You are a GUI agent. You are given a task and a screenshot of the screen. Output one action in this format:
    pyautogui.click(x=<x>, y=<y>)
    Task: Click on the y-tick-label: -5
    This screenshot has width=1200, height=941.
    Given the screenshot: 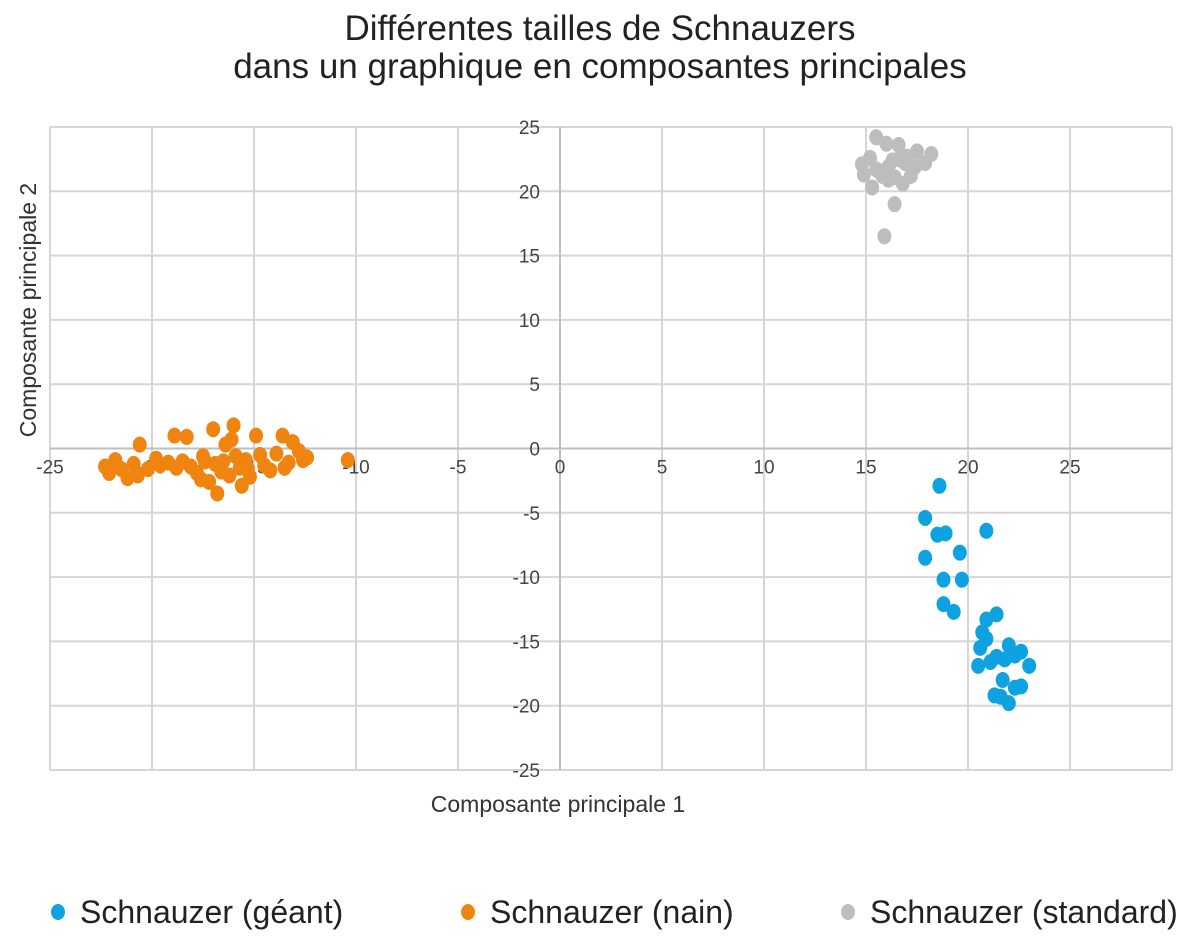 What is the action you would take?
    pyautogui.click(x=531, y=514)
    